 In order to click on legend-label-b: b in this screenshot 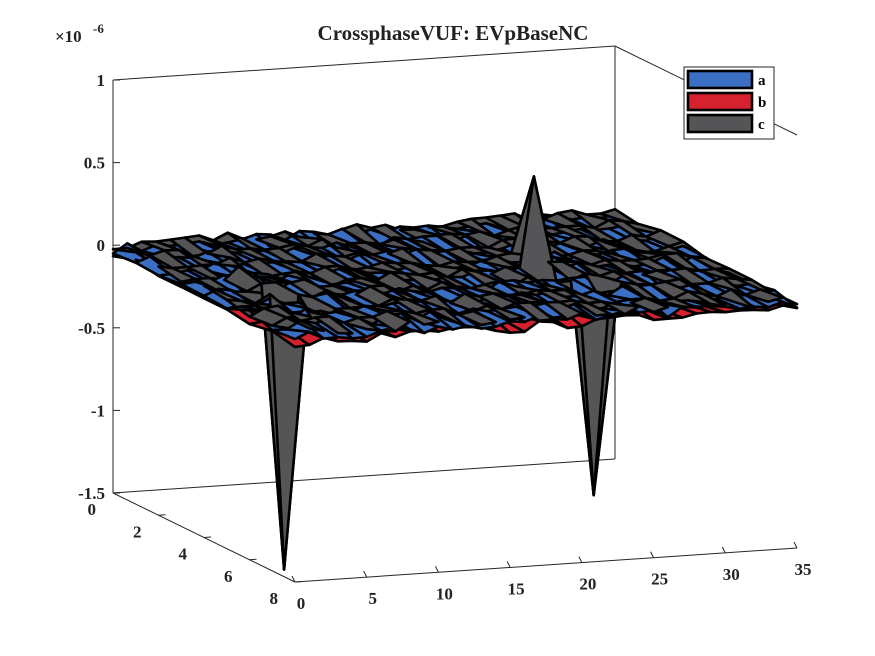, I will do `click(762, 103)`.